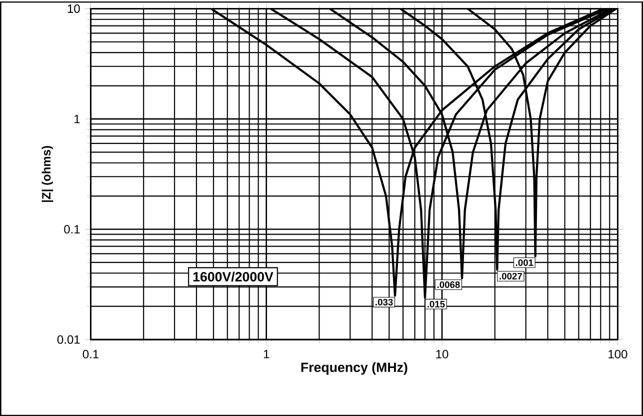  What do you see at coordinates (442, 354) in the screenshot?
I see `x-tick-label: 10` at bounding box center [442, 354].